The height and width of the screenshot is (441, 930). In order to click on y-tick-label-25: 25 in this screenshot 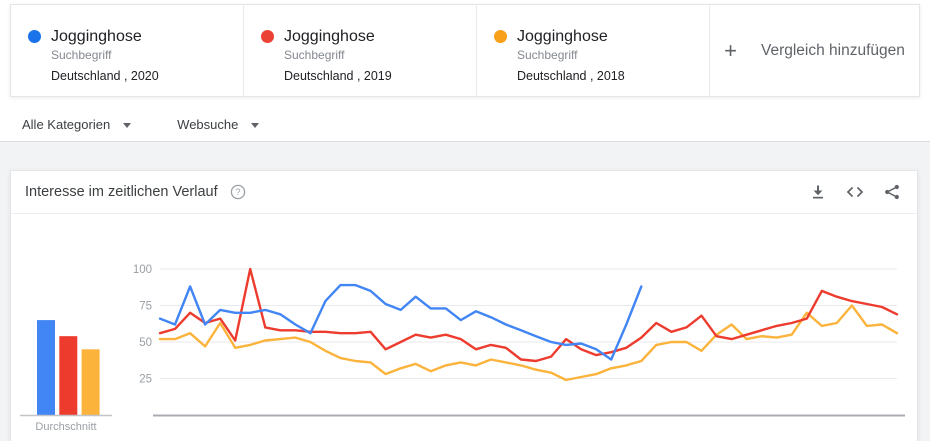, I will do `click(145, 380)`.